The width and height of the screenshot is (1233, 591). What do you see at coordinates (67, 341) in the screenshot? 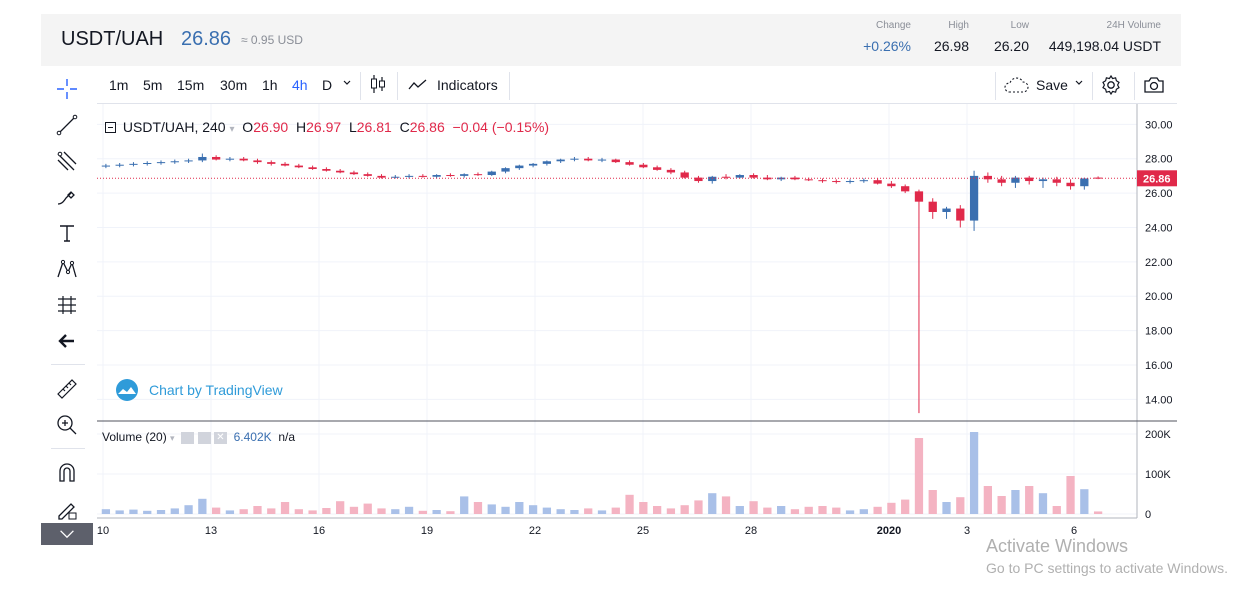
I see `back-arrow-icon` at bounding box center [67, 341].